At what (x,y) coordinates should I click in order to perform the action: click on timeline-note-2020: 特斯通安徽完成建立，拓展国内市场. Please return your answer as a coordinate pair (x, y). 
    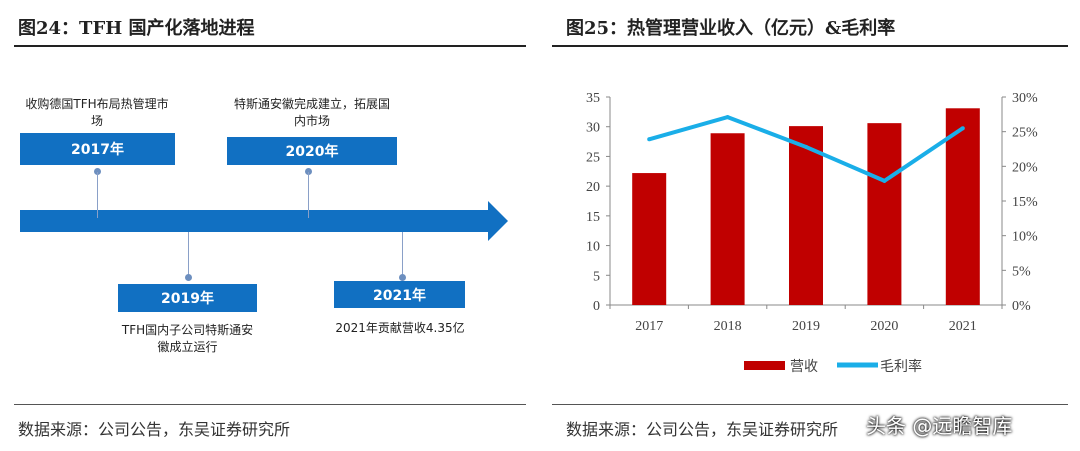
    Looking at the image, I should click on (311, 112).